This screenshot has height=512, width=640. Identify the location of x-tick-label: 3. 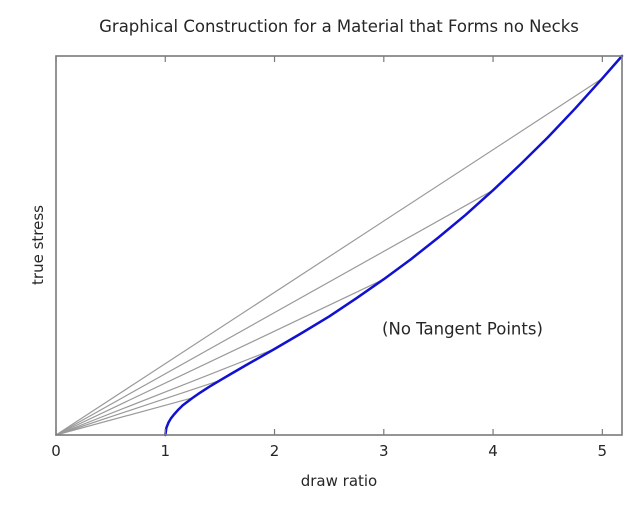
(384, 451).